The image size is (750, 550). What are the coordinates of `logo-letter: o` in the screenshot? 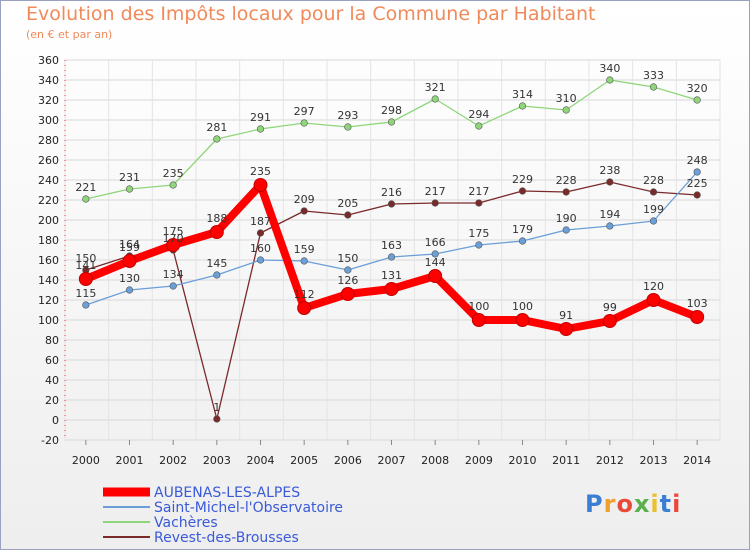 It's located at (625, 504).